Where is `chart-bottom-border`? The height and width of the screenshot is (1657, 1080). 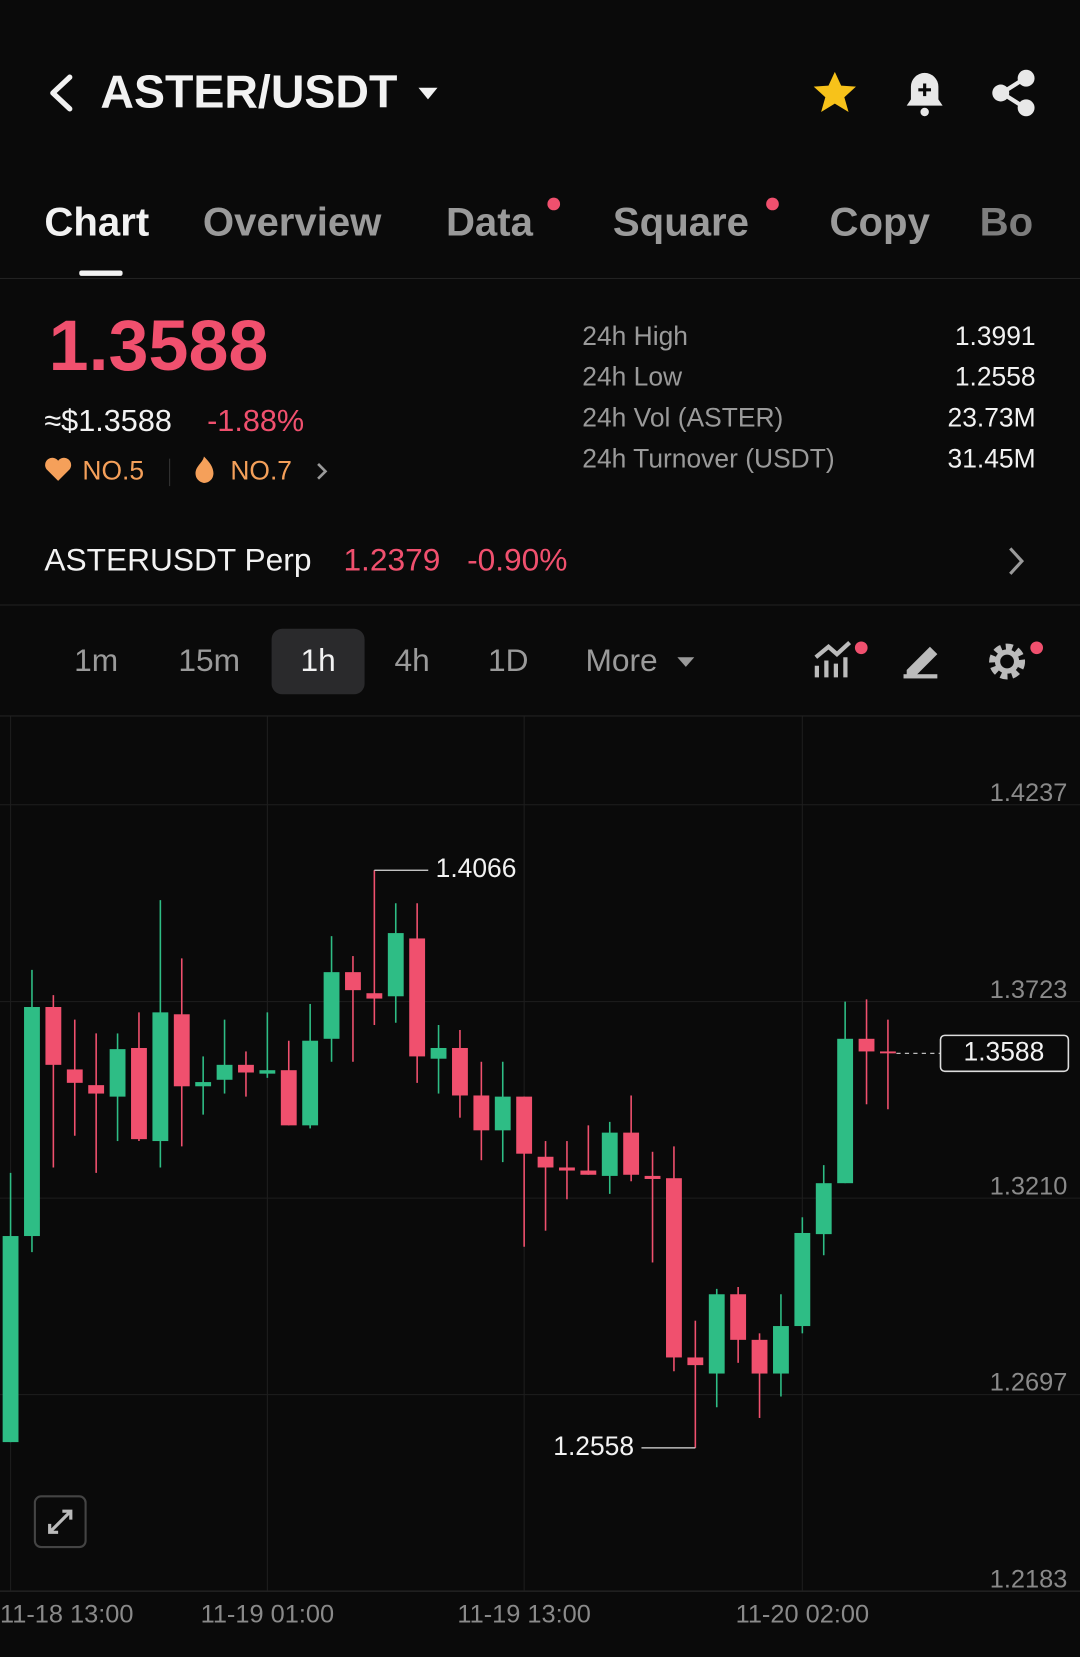
chart-bottom-border is located at coordinates (540, 1591).